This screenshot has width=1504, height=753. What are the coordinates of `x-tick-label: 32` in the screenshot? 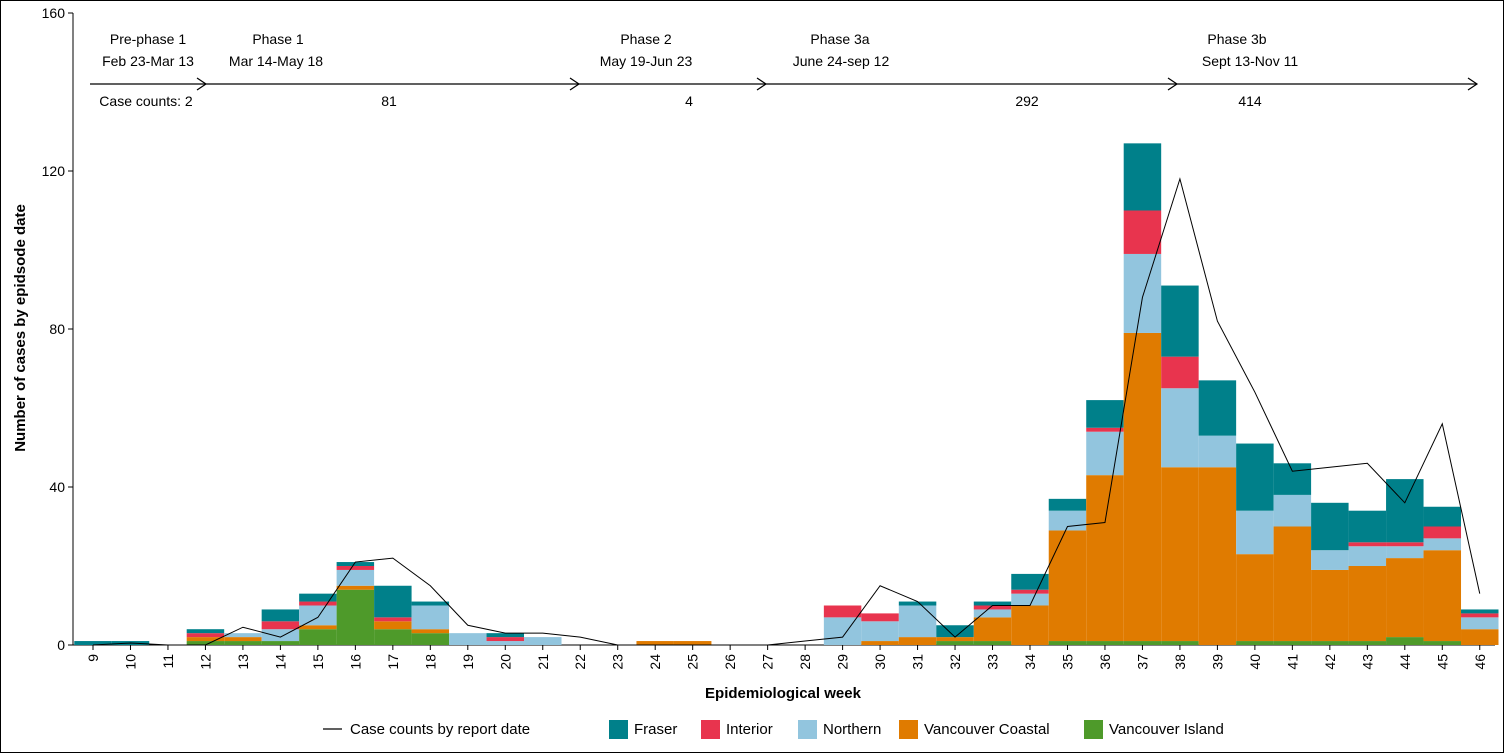 It's located at (955, 662).